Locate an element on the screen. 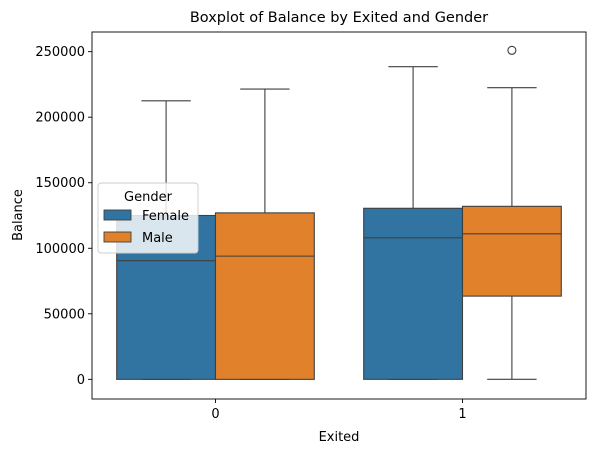 This screenshot has height=455, width=597. x-tick-label-1: 1 is located at coordinates (462, 414).